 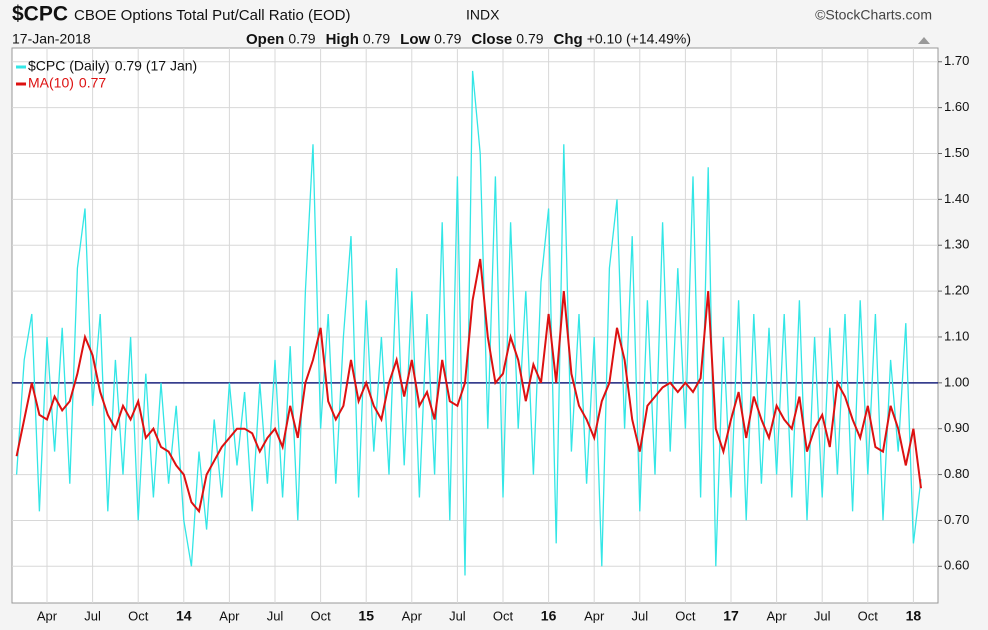 What do you see at coordinates (51, 39) in the screenshot?
I see `date: 17-Jan-2018` at bounding box center [51, 39].